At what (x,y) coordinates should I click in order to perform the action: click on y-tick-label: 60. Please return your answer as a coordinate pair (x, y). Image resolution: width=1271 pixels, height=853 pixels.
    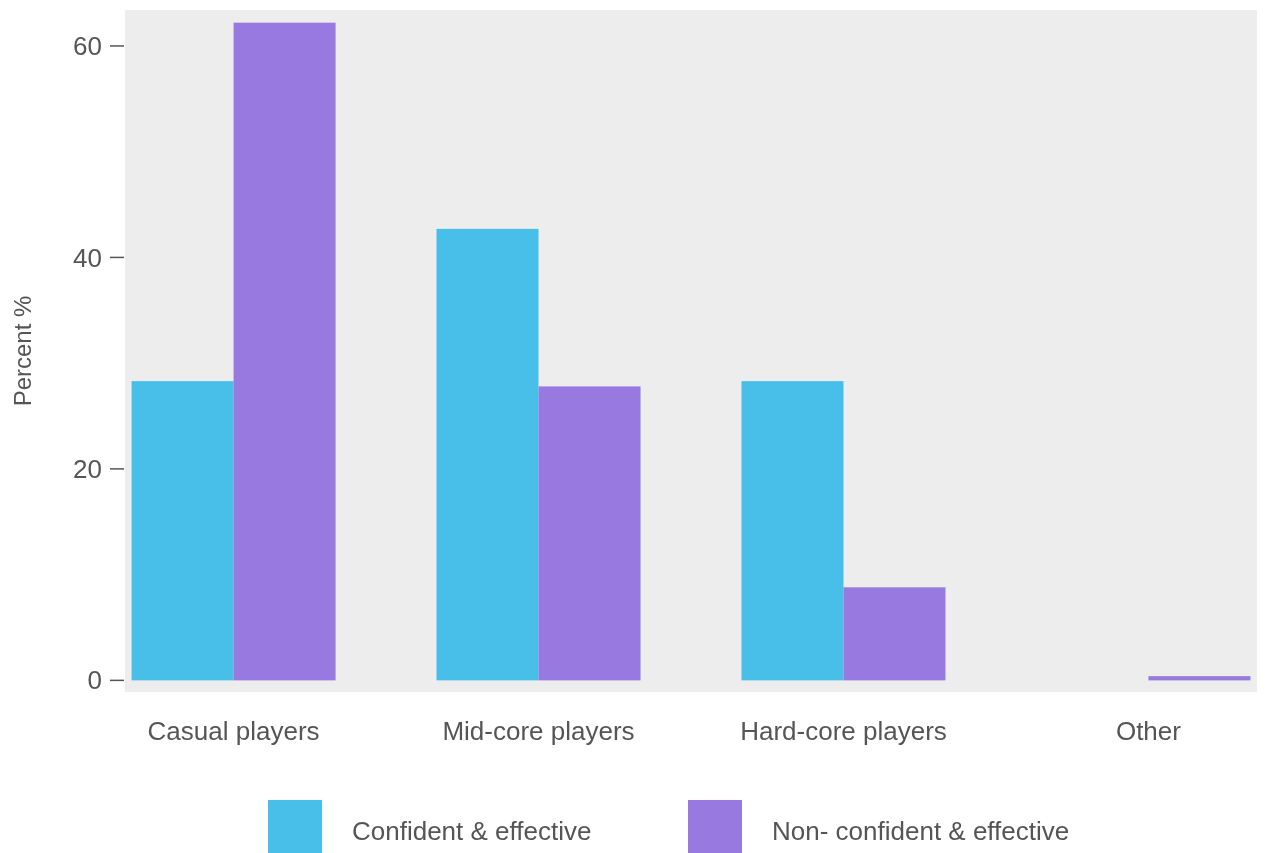
    Looking at the image, I should click on (87, 46).